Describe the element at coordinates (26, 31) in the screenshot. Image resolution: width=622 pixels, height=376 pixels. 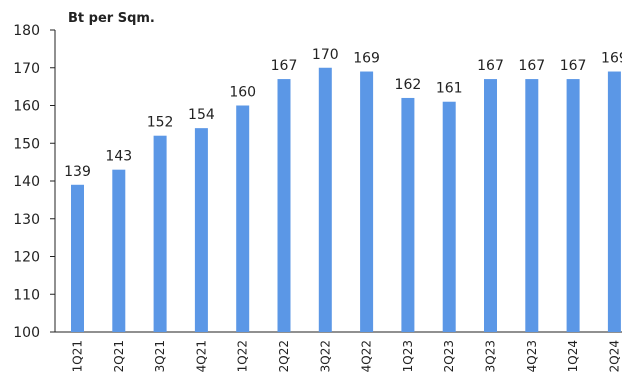
I see `y-tick-label: 180` at that location.